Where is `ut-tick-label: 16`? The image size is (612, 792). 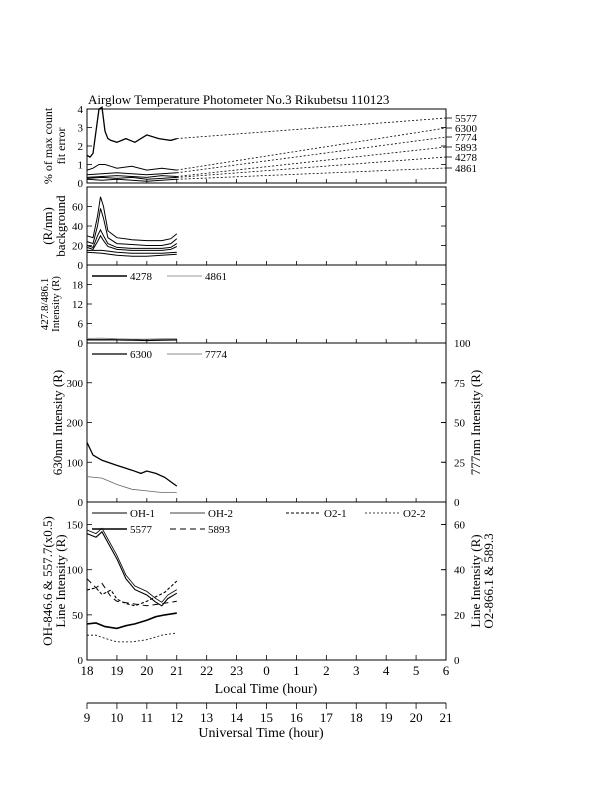 ut-tick-label: 16 is located at coordinates (297, 717).